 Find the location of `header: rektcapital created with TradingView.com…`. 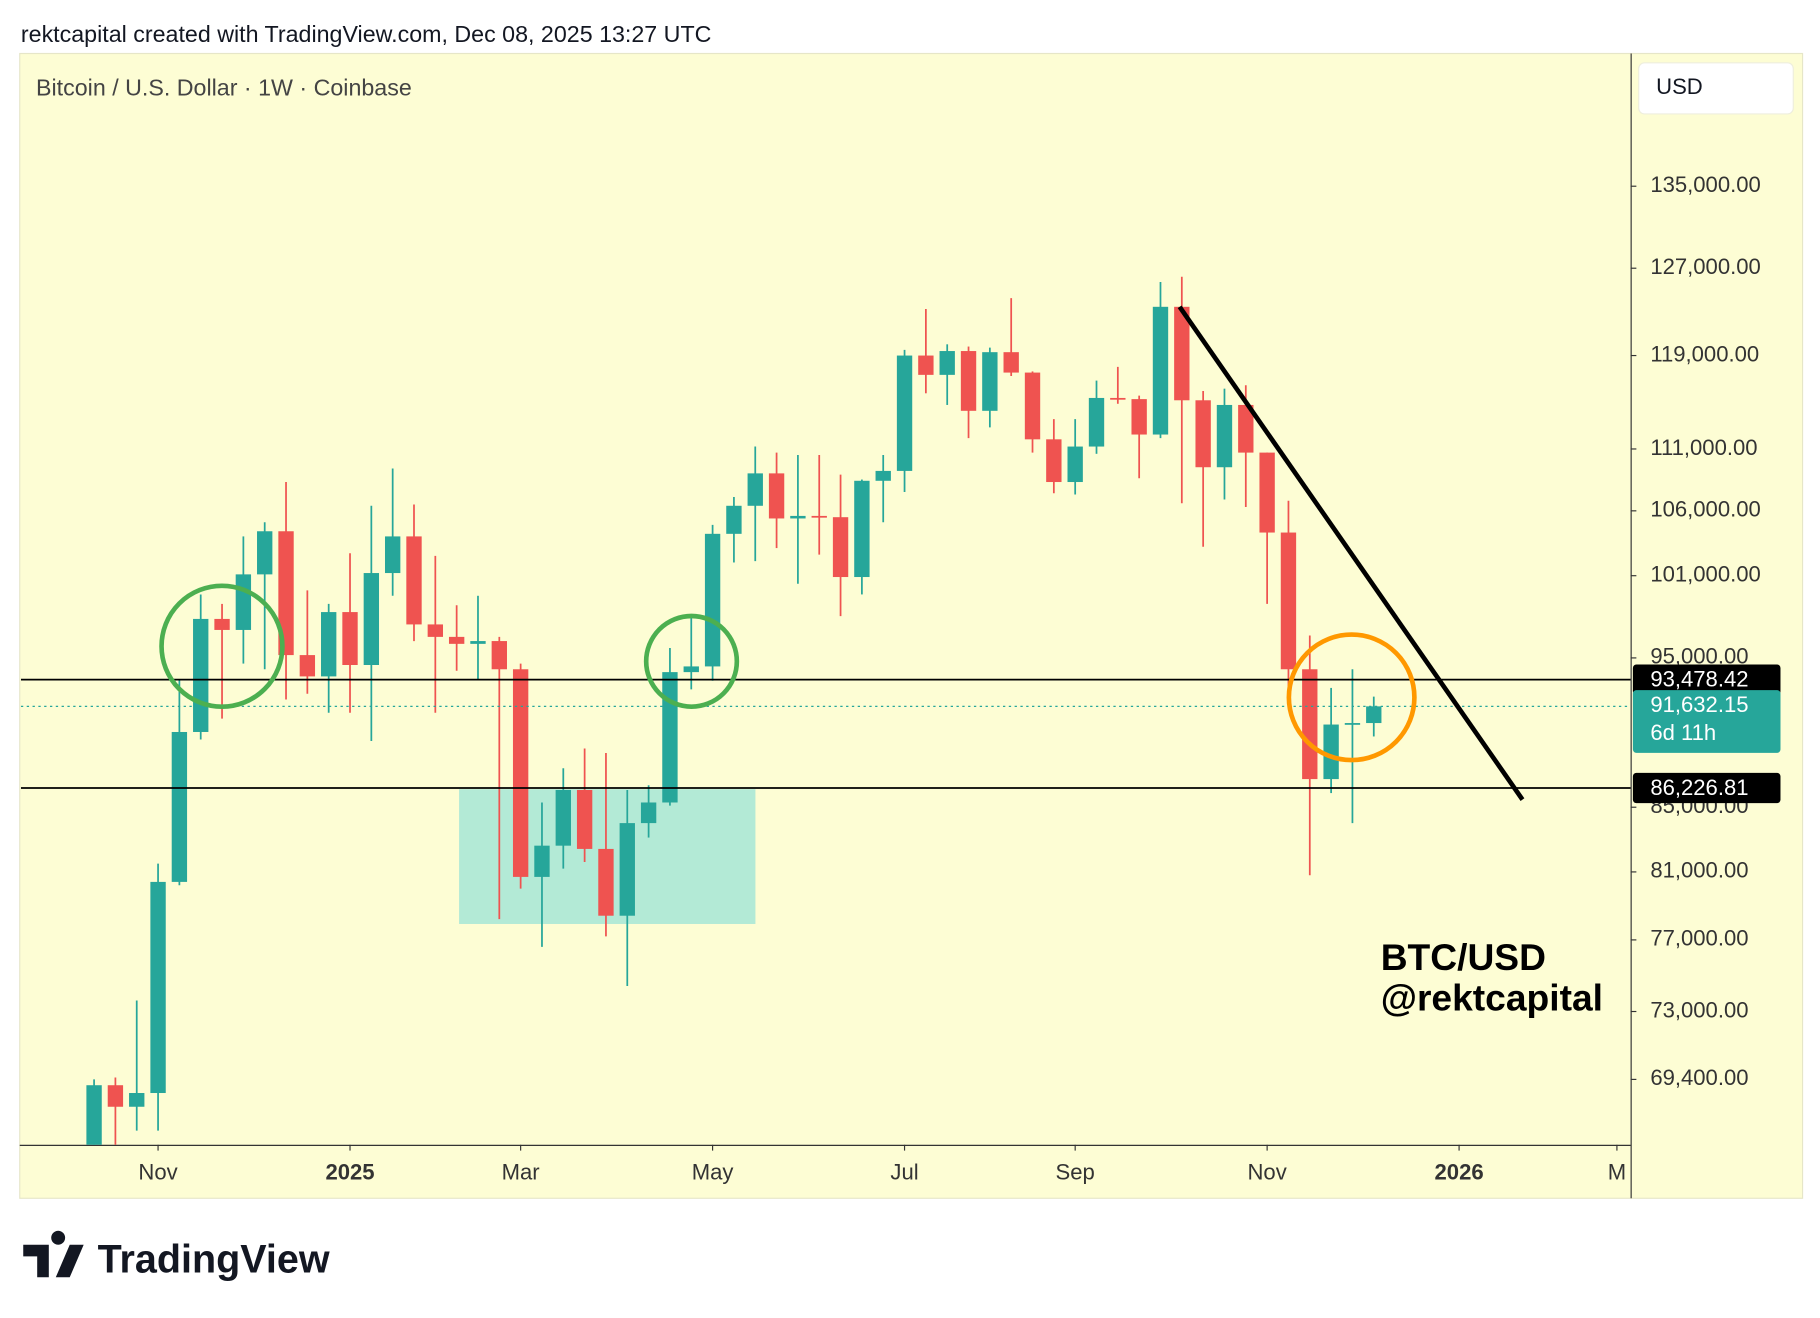

header: rektcapital created with TradingView.com… is located at coordinates (366, 34).